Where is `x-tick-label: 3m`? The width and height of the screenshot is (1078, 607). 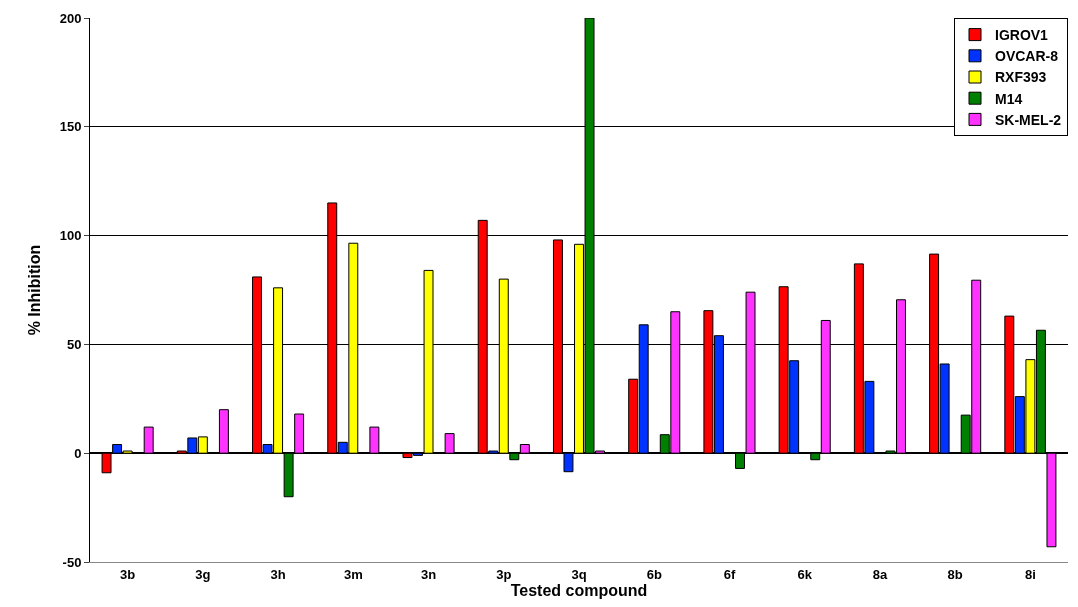
x-tick-label: 3m is located at coordinates (353, 574).